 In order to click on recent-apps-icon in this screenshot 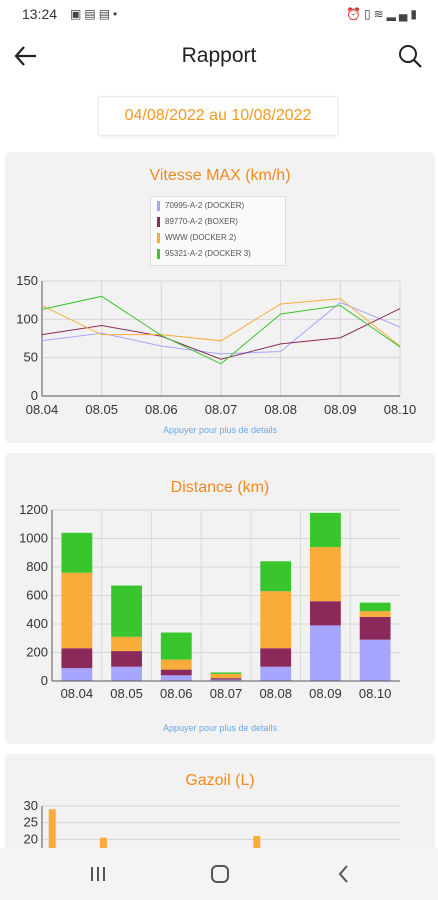, I will do `click(98, 874)`.